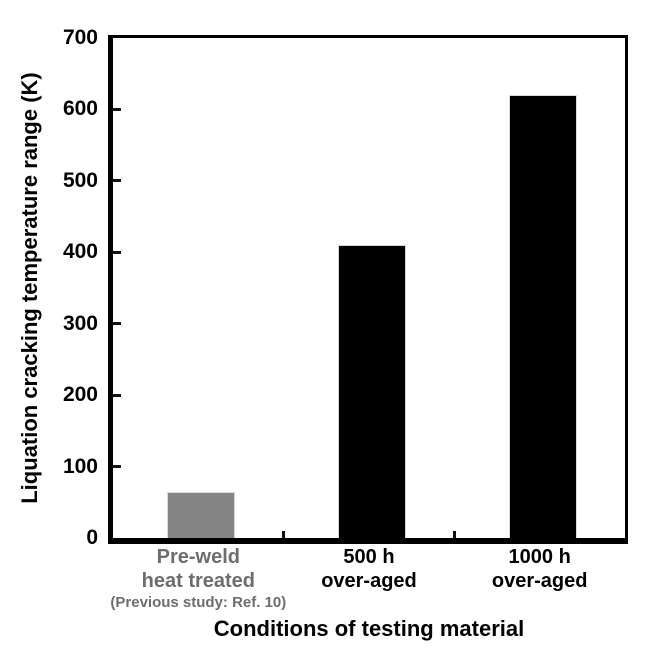  What do you see at coordinates (372, 391) in the screenshot?
I see `bar-500h-over-aged` at bounding box center [372, 391].